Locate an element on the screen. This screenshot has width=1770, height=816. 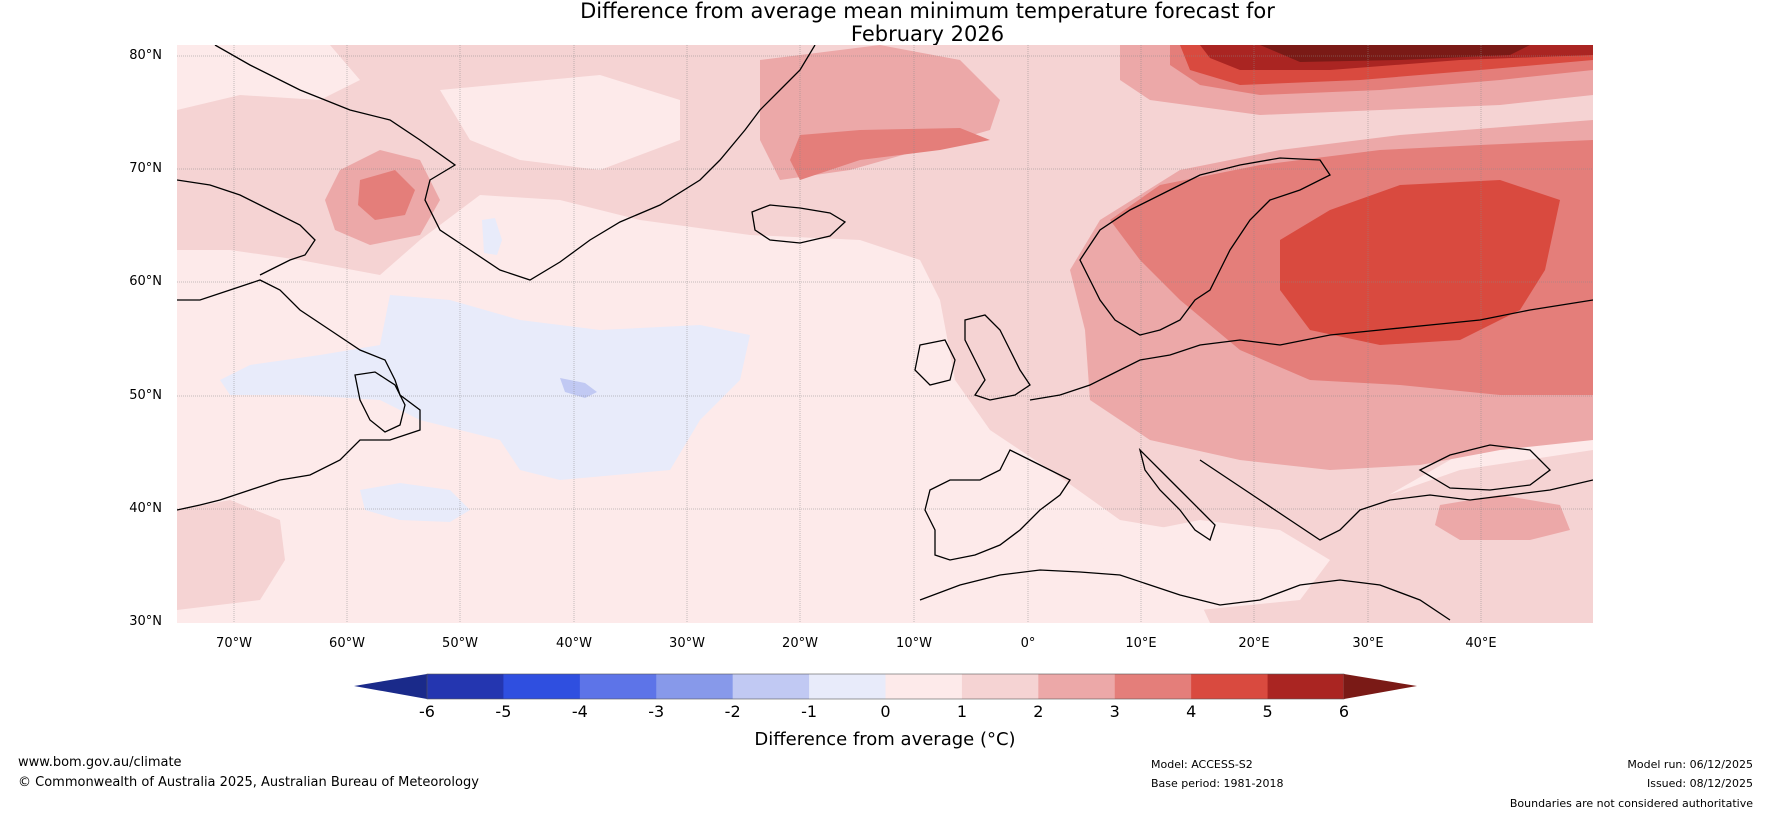
scandinavia-coast is located at coordinates (1205, 246).